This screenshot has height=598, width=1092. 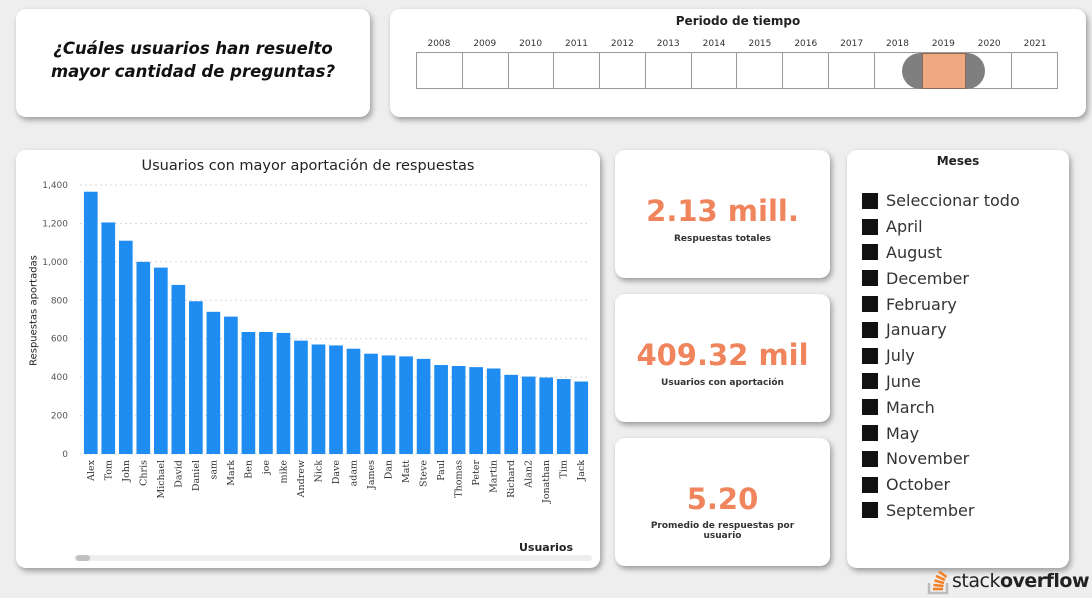 I want to click on chart-scrollbar, so click(x=333, y=558).